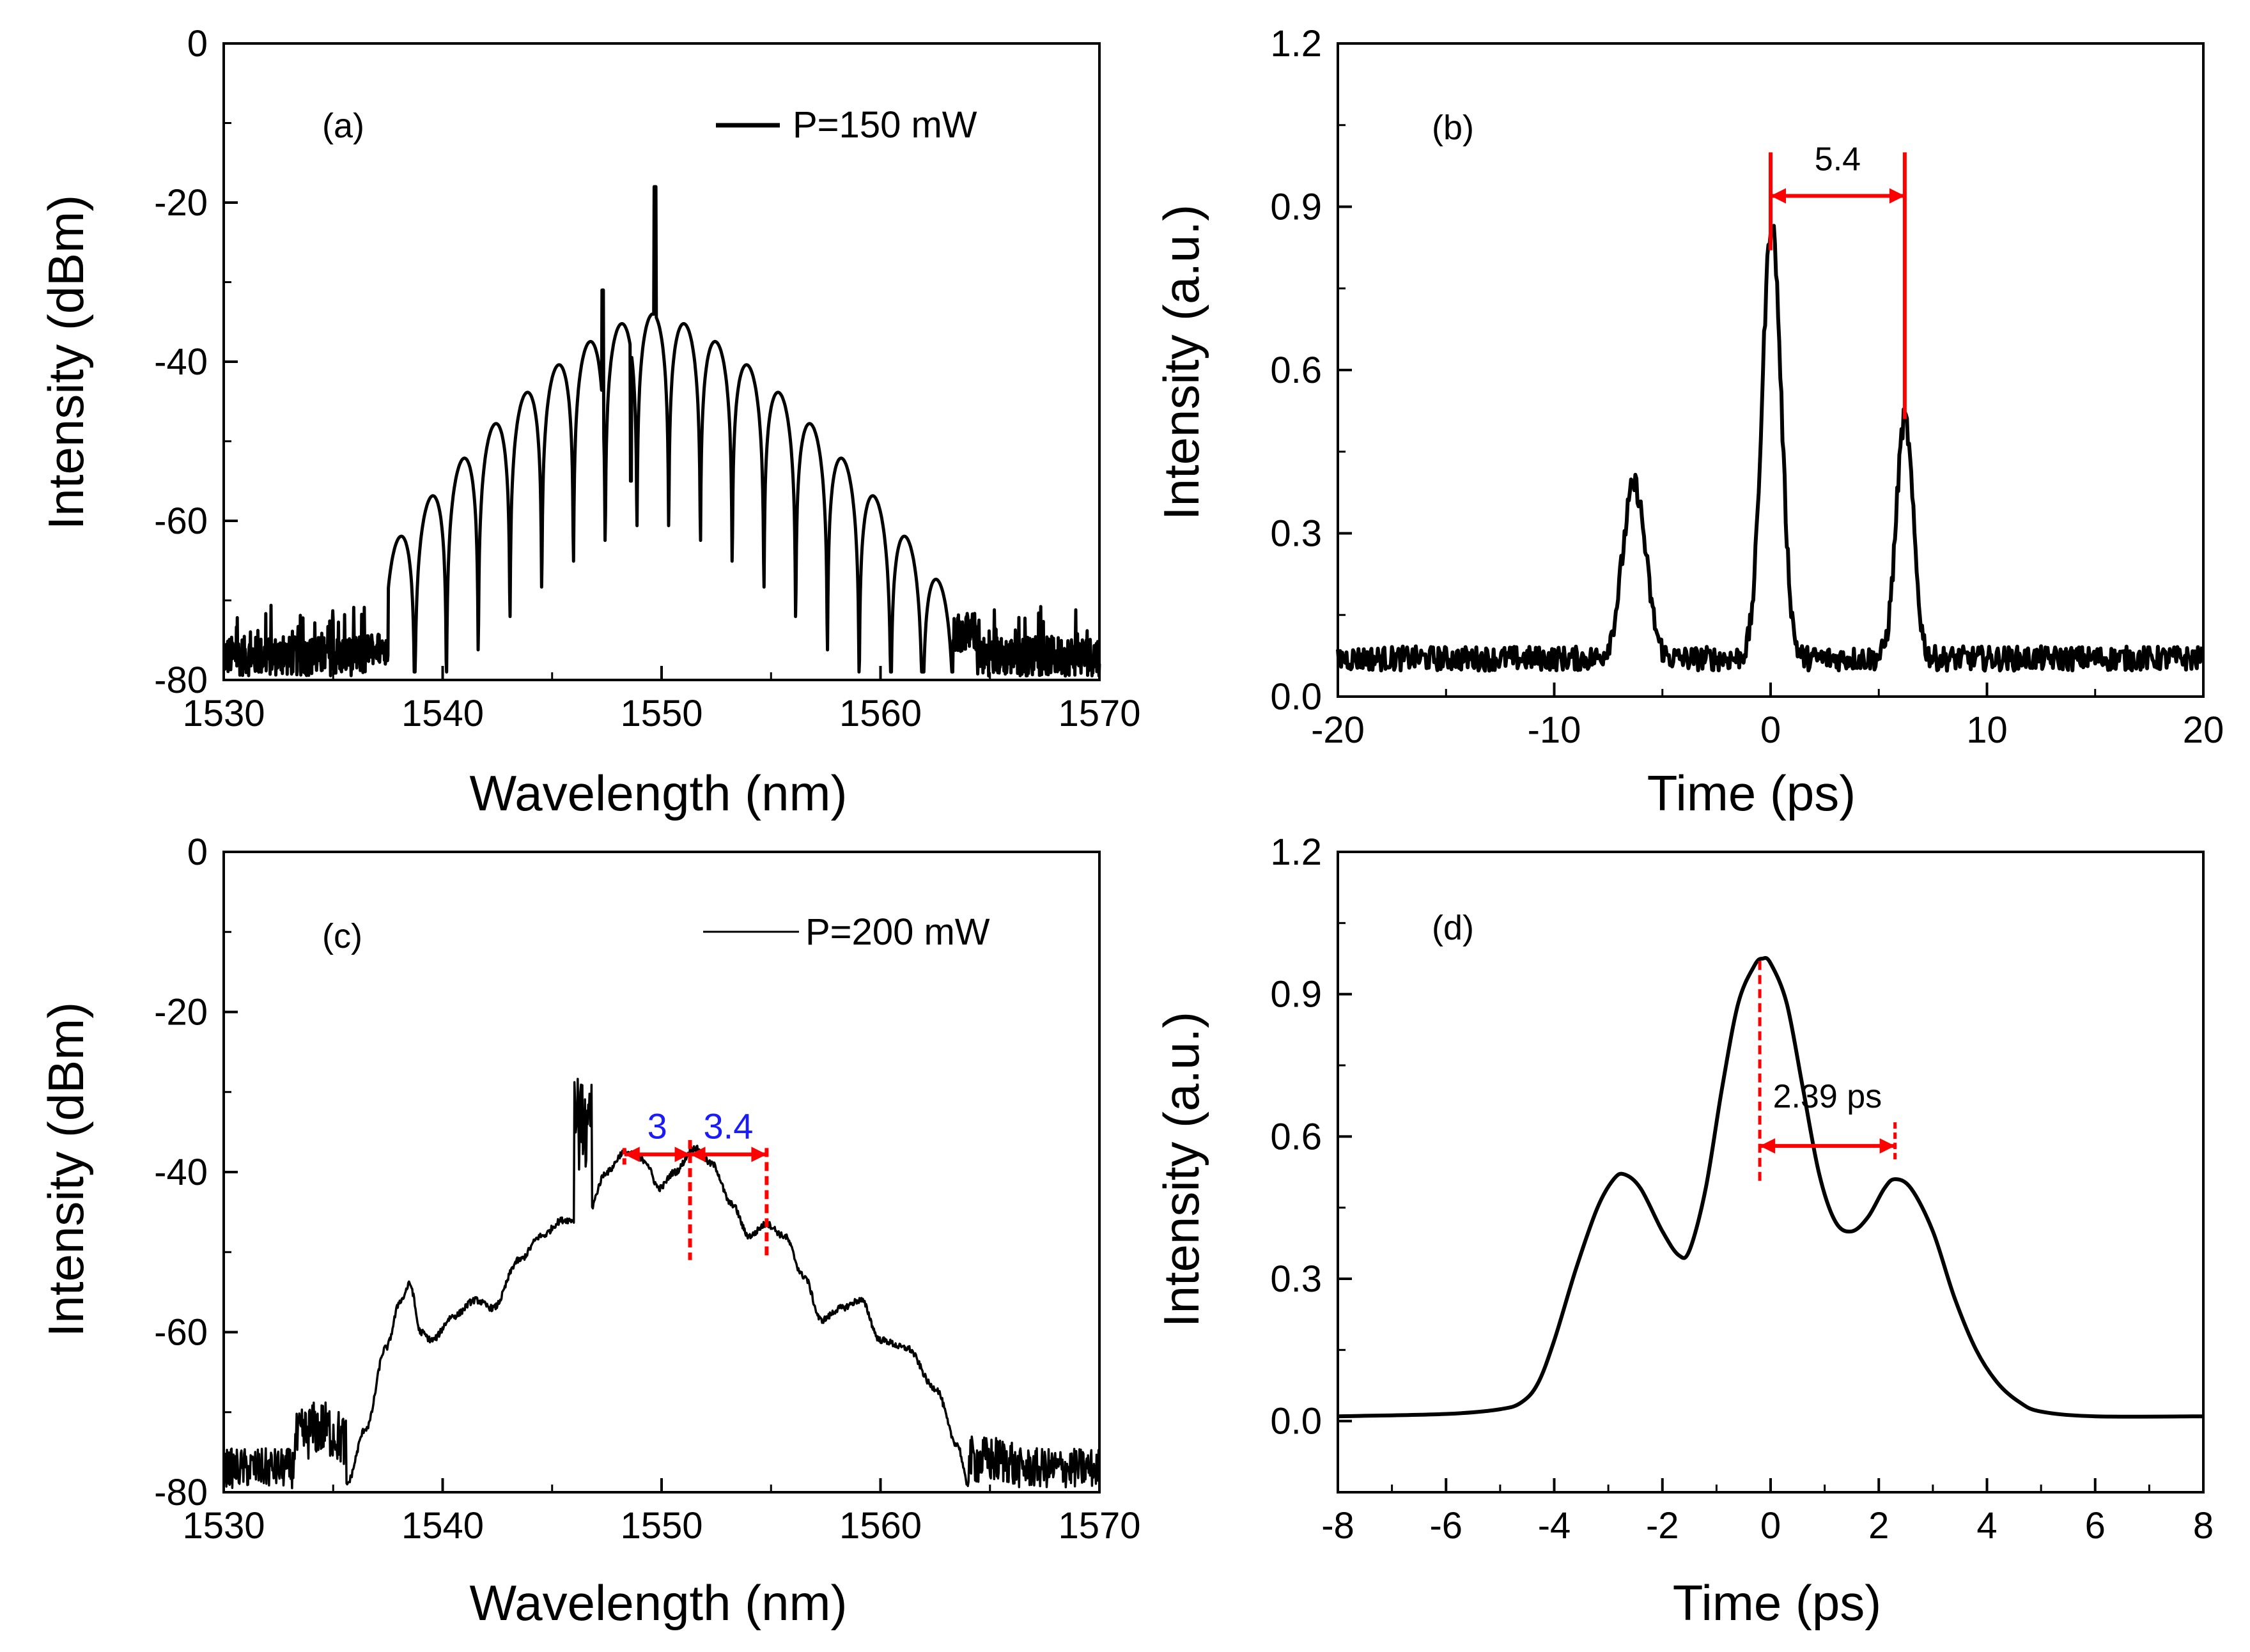 This screenshot has width=2250, height=1652. What do you see at coordinates (632, 1154) in the screenshot?
I see `spacing-arrow-c1-head-left` at bounding box center [632, 1154].